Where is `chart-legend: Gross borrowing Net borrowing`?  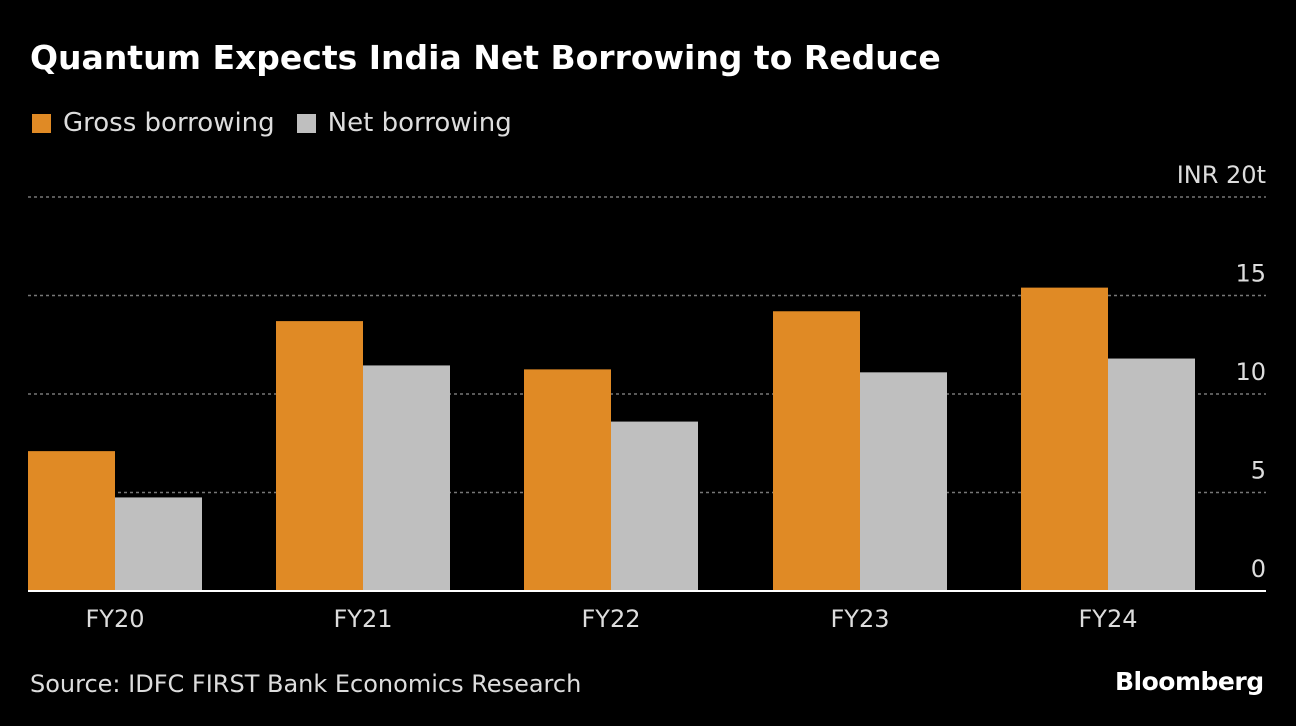
chart-legend: Gross borrowing Net borrowing is located at coordinates (283, 123).